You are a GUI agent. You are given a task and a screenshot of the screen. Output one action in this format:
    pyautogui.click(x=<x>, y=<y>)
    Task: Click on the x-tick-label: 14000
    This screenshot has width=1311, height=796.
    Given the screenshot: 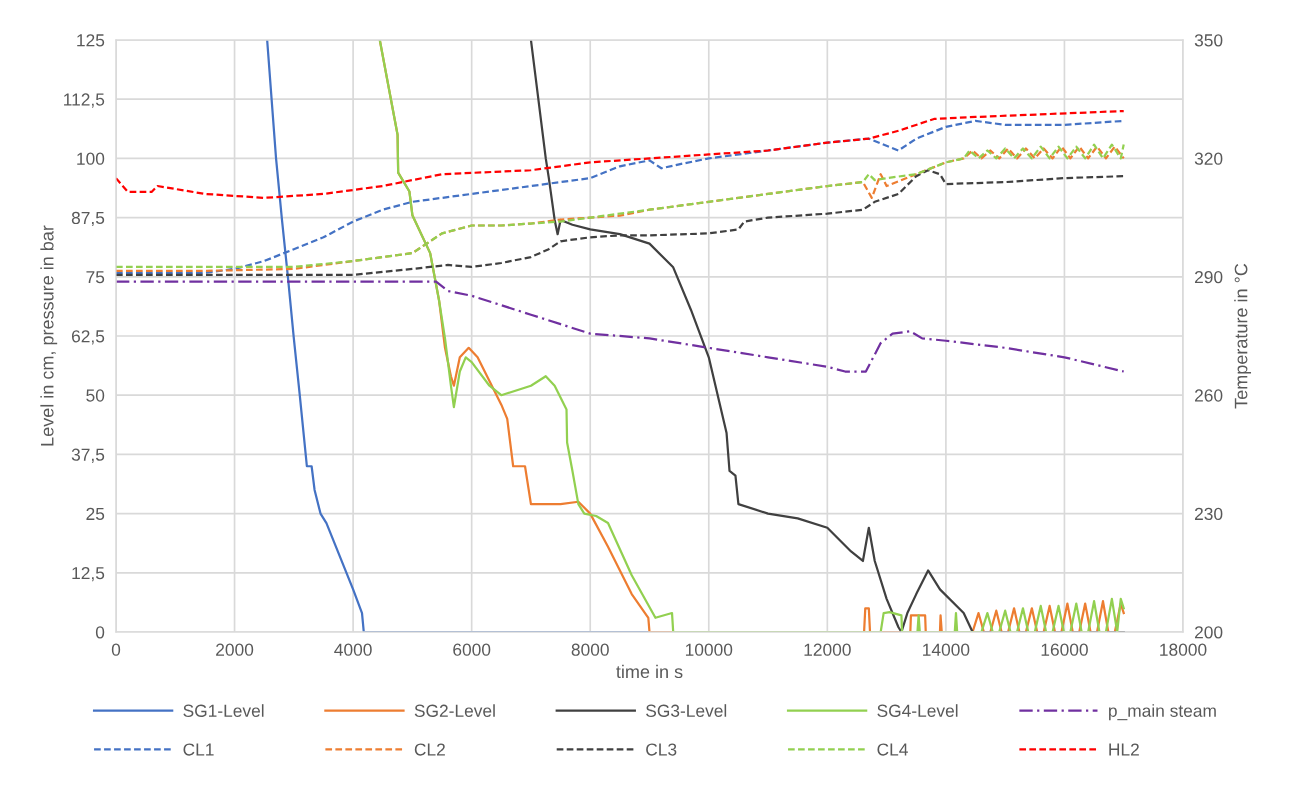 What is the action you would take?
    pyautogui.click(x=946, y=649)
    